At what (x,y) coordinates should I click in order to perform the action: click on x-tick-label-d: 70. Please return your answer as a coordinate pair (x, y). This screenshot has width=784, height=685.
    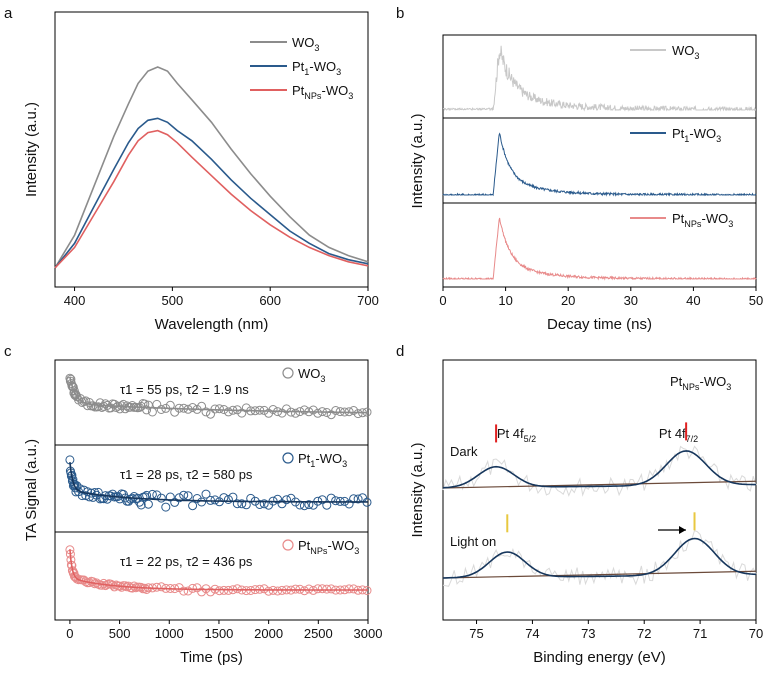
    Looking at the image, I should click on (756, 633).